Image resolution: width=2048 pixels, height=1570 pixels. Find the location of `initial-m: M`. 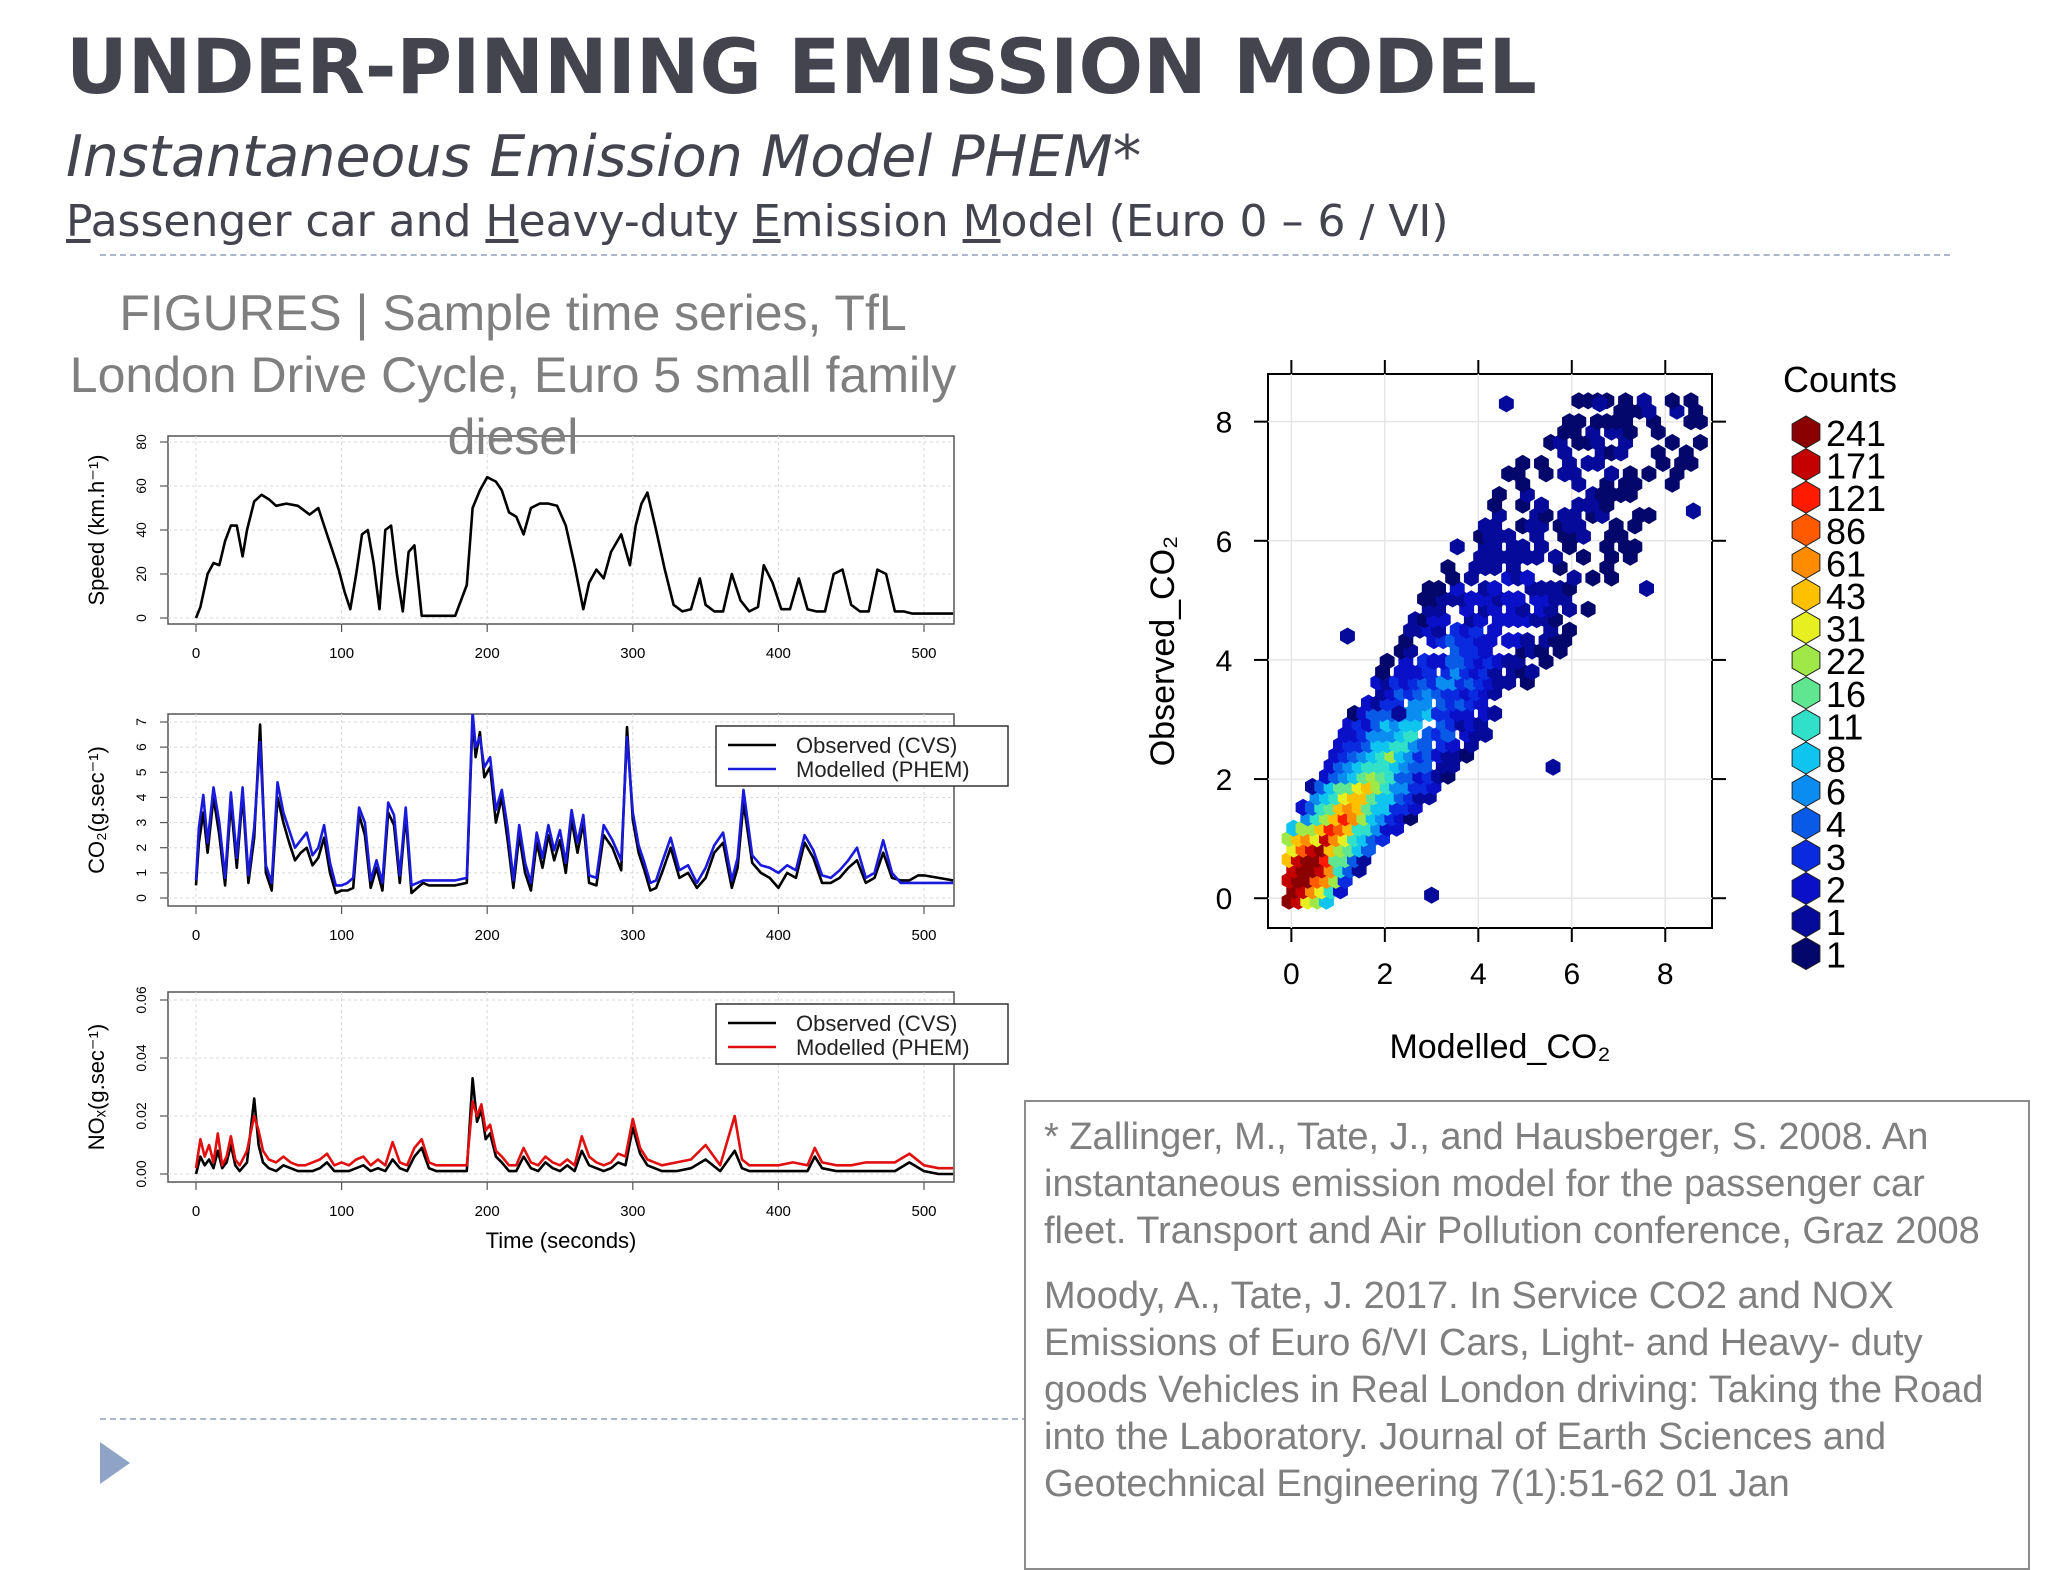

initial-m: M is located at coordinates (981, 221).